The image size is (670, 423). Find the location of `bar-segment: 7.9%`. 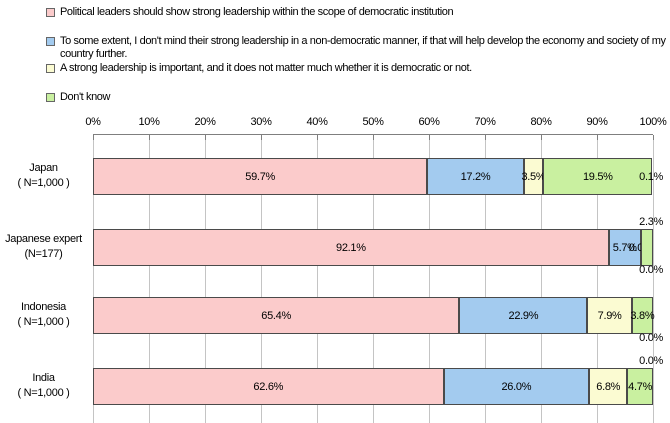

bar-segment: 7.9% is located at coordinates (609, 315).